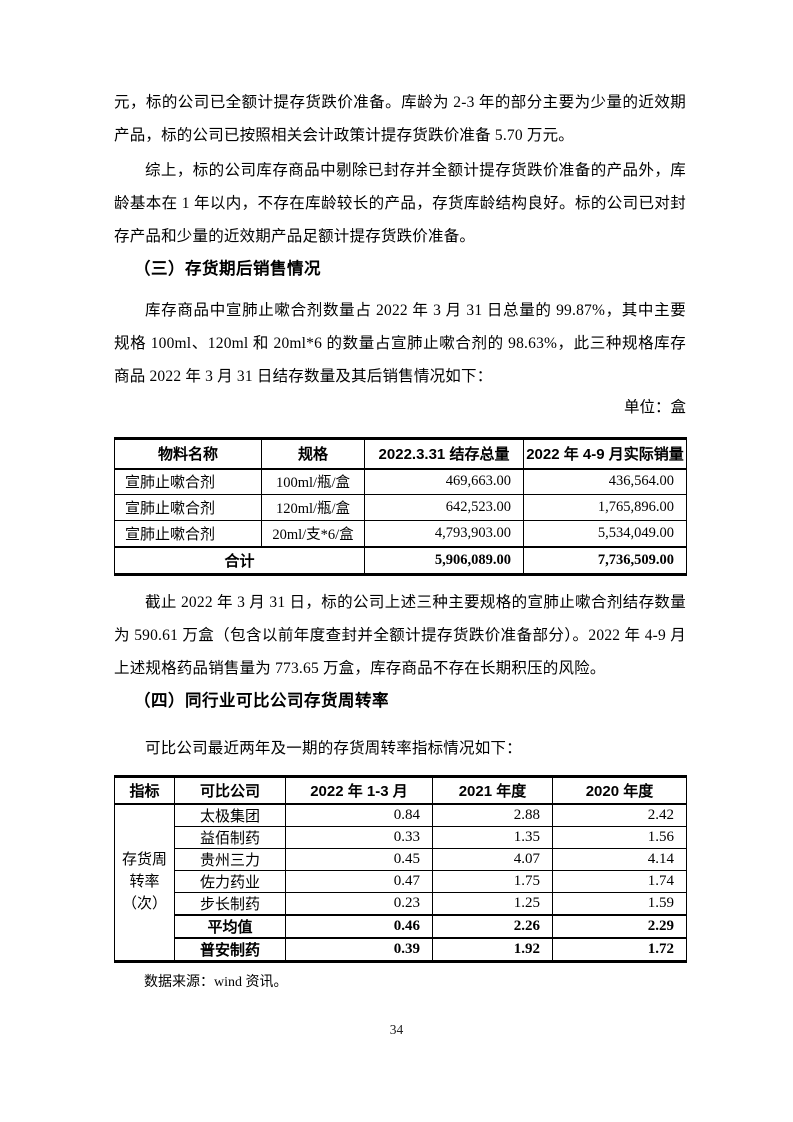 This screenshot has width=793, height=1122. I want to click on table-header-row: 物料名称 规格 2022.3.31 结存总量 2022 年 4-9 月实际销量, so click(400, 454).